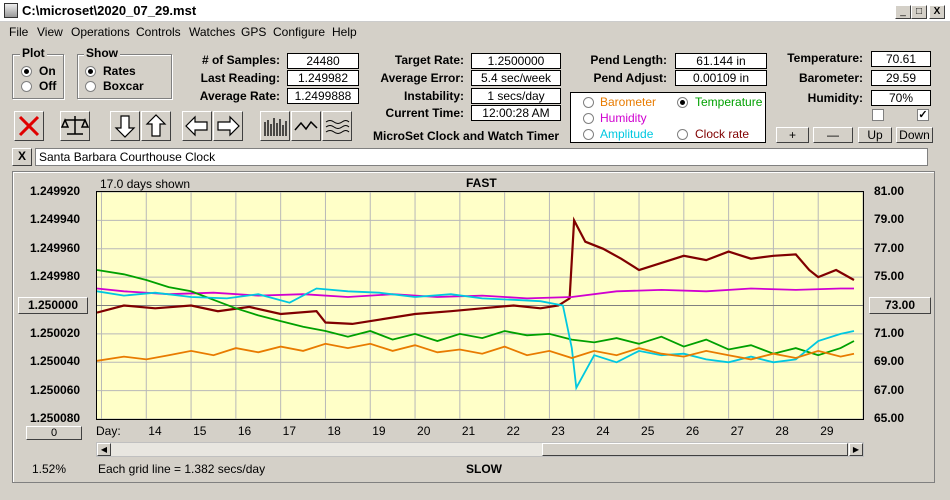 The height and width of the screenshot is (500, 950). I want to click on wave-view-button, so click(306, 126).